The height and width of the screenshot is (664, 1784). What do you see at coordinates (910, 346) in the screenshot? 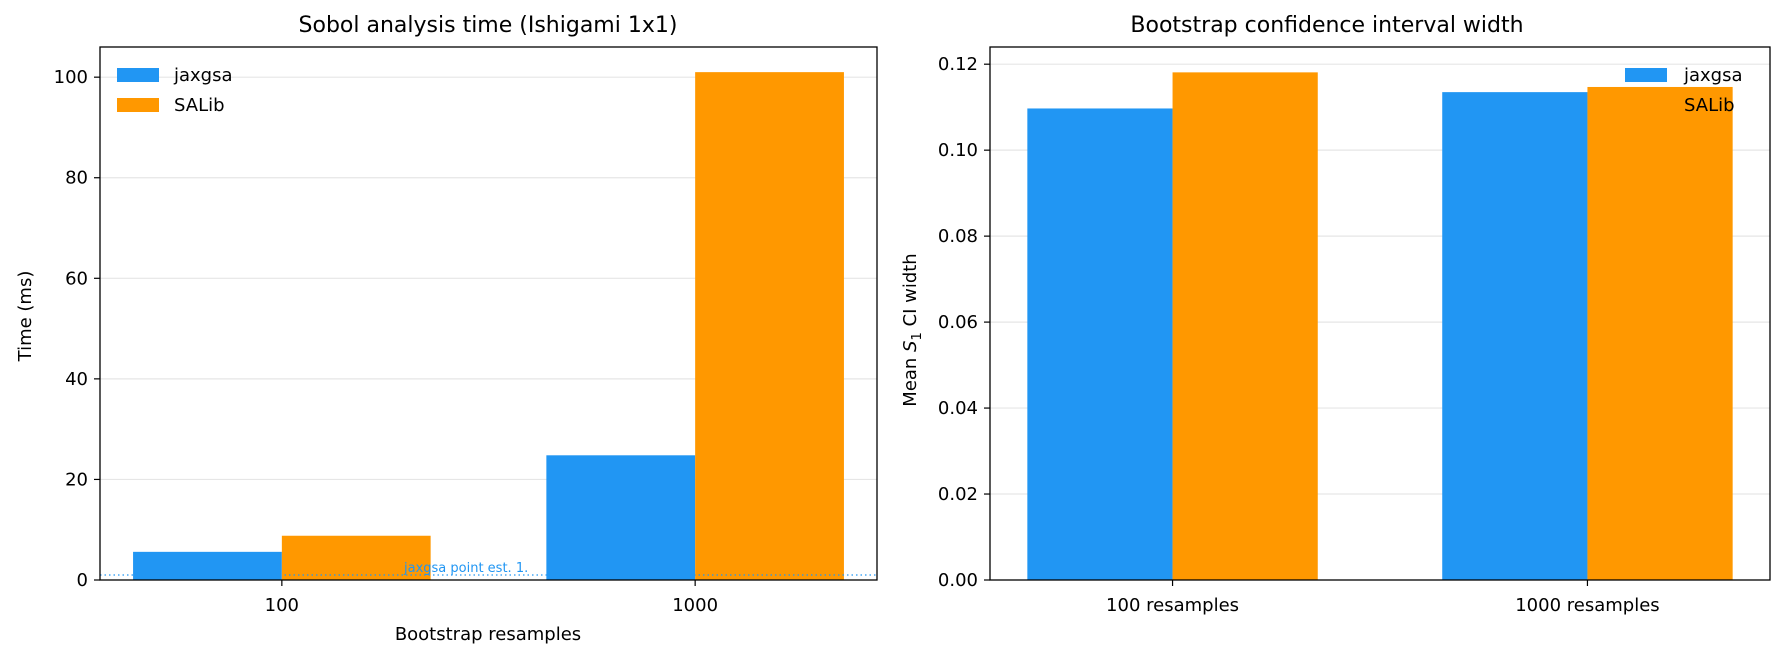
I see `y-axis-label-var: S` at bounding box center [910, 346].